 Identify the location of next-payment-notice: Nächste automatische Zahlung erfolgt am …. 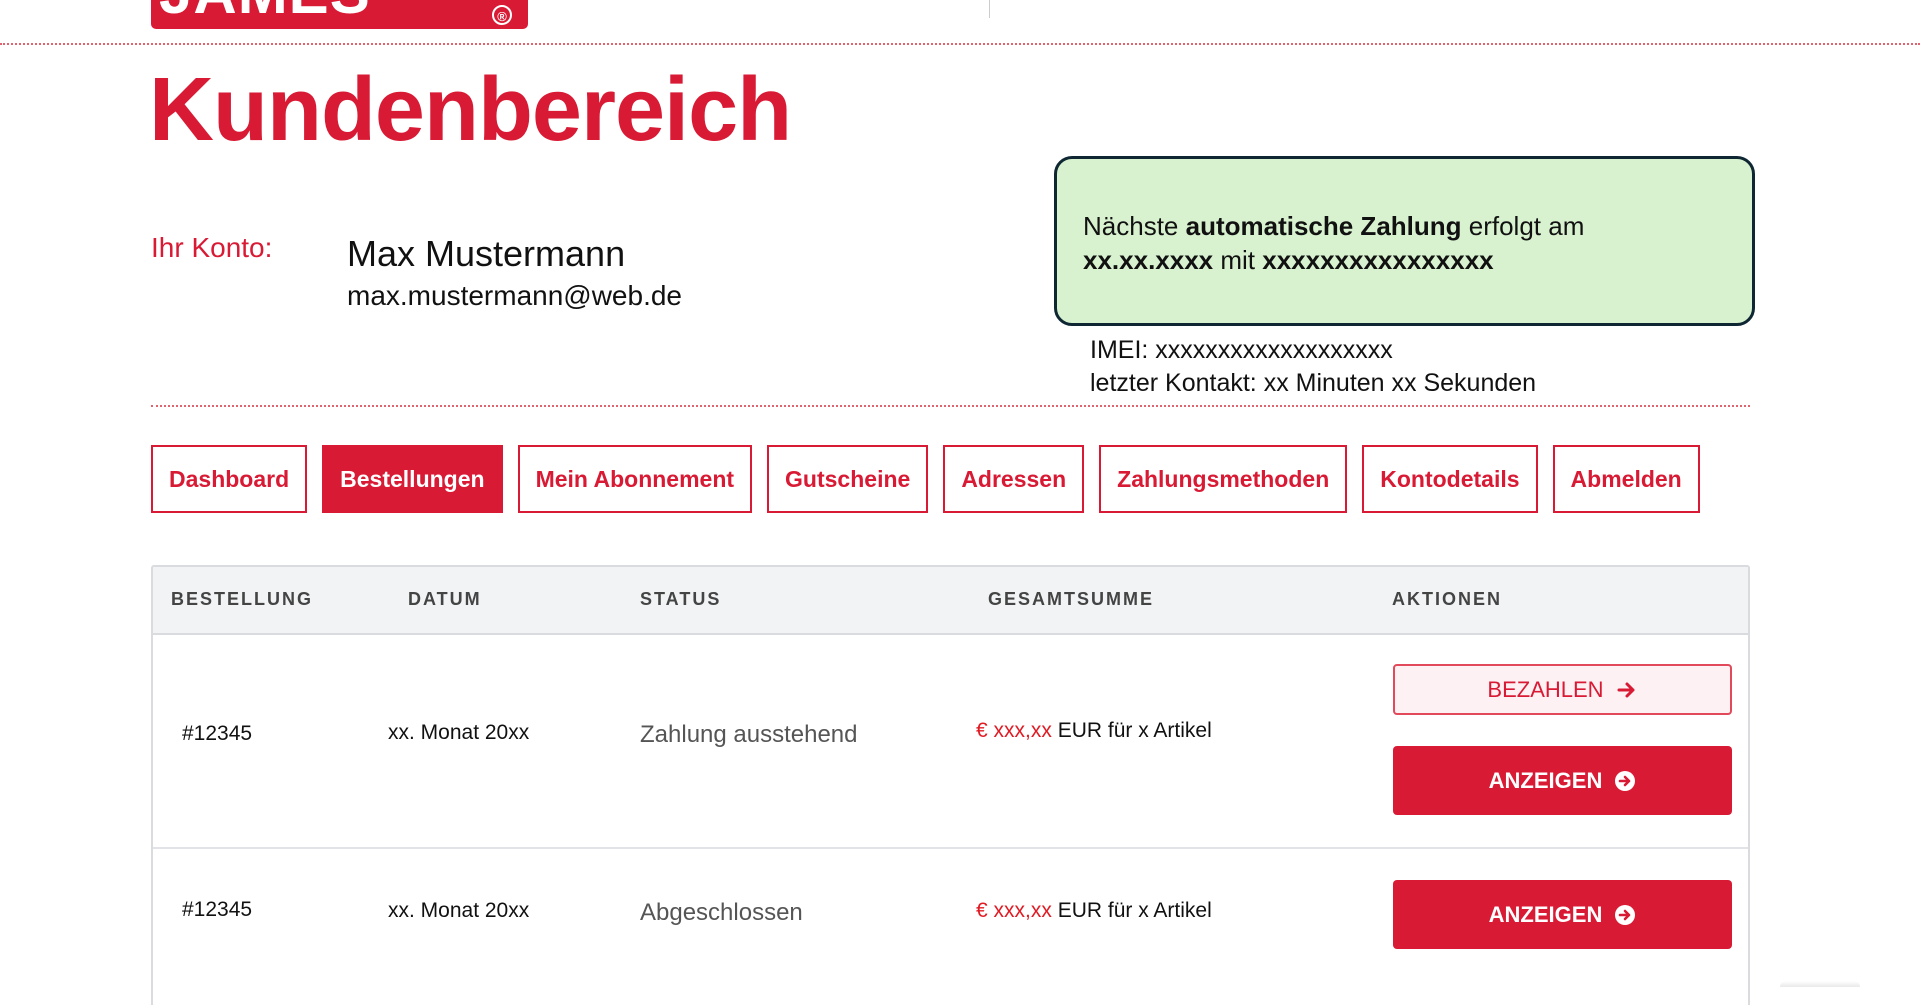
(1404, 241).